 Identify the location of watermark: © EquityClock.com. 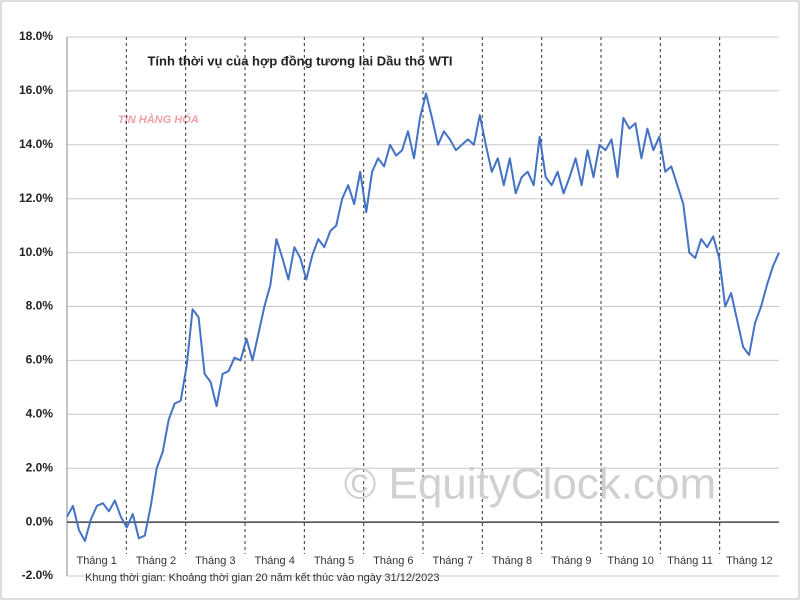
(530, 484).